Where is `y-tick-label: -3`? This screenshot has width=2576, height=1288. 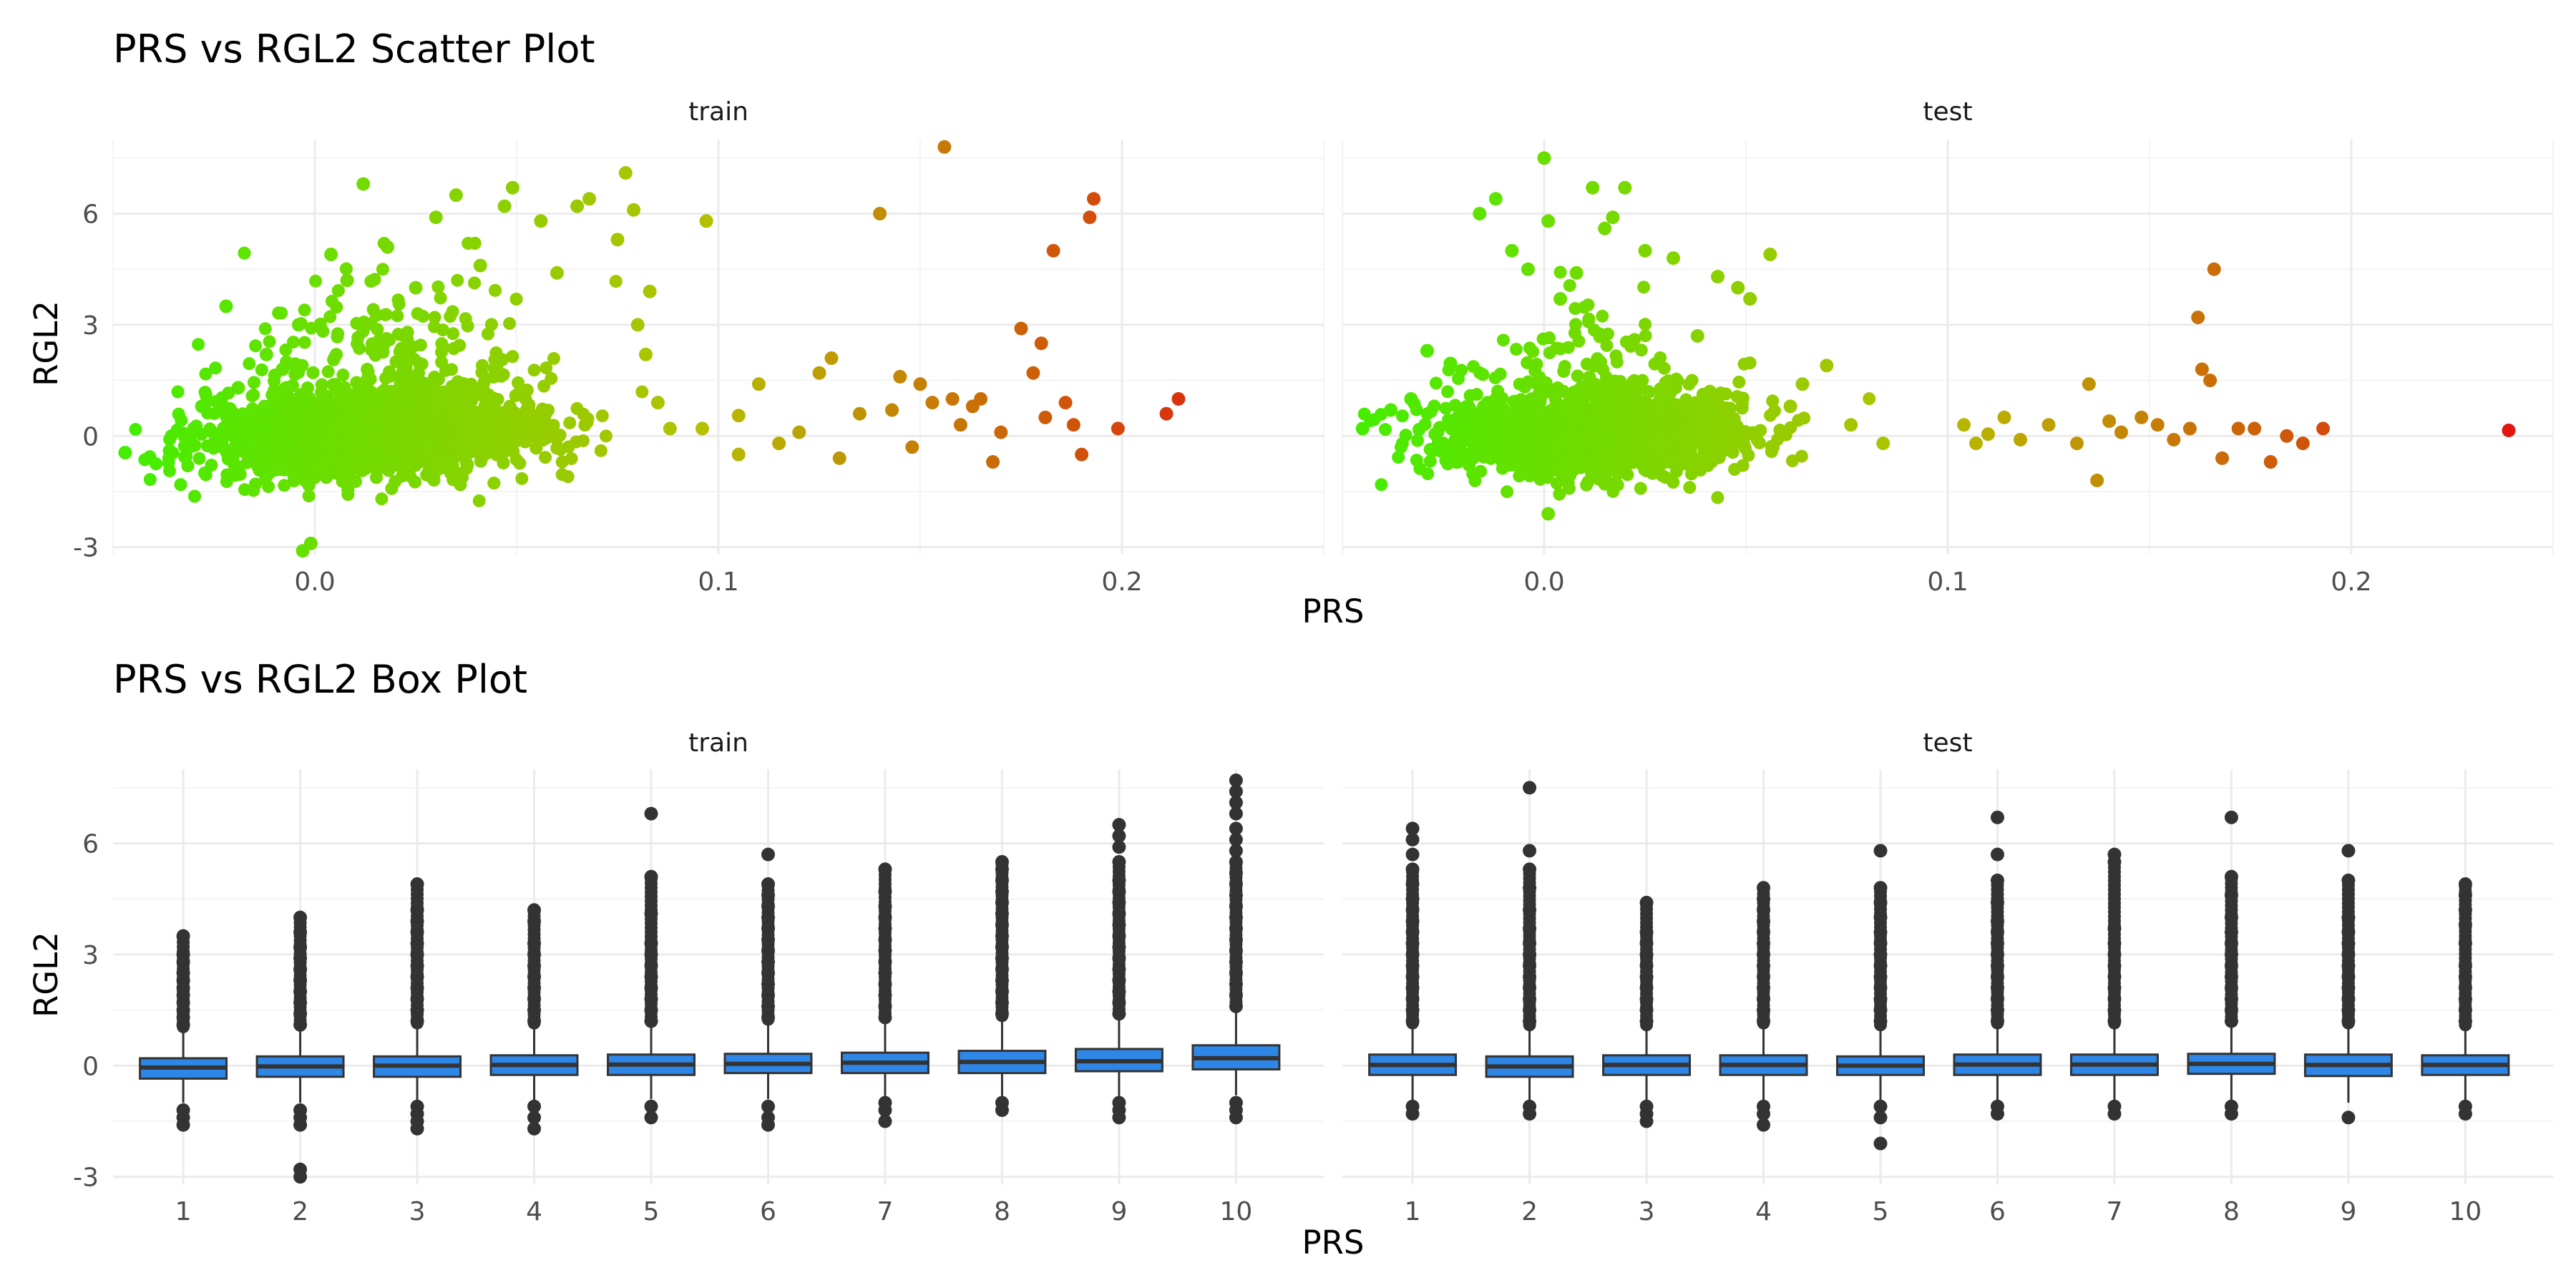
y-tick-label: -3 is located at coordinates (86, 1178).